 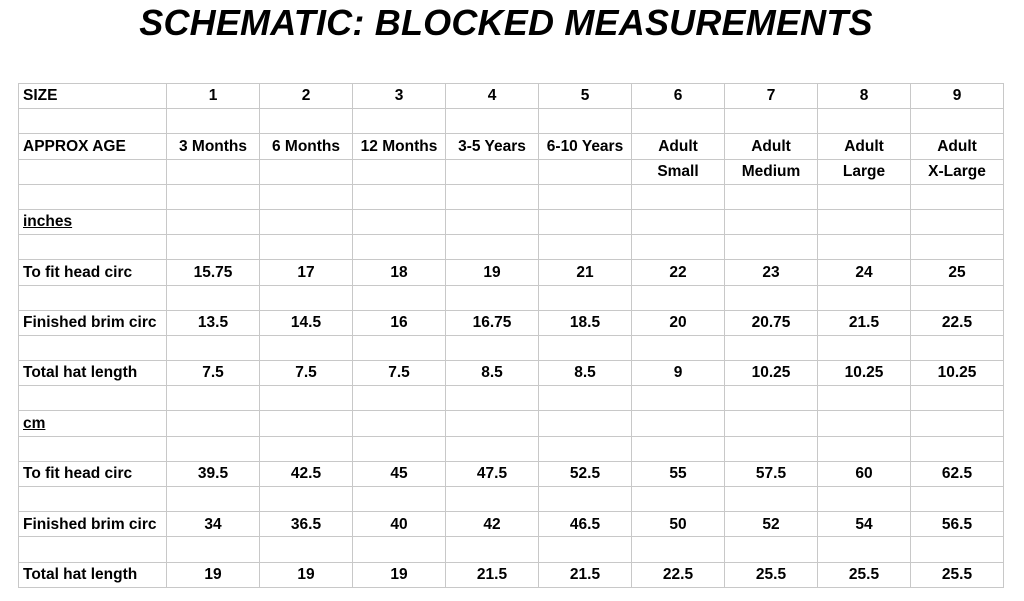 What do you see at coordinates (492, 474) in the screenshot?
I see `measurement-value: 47.5` at bounding box center [492, 474].